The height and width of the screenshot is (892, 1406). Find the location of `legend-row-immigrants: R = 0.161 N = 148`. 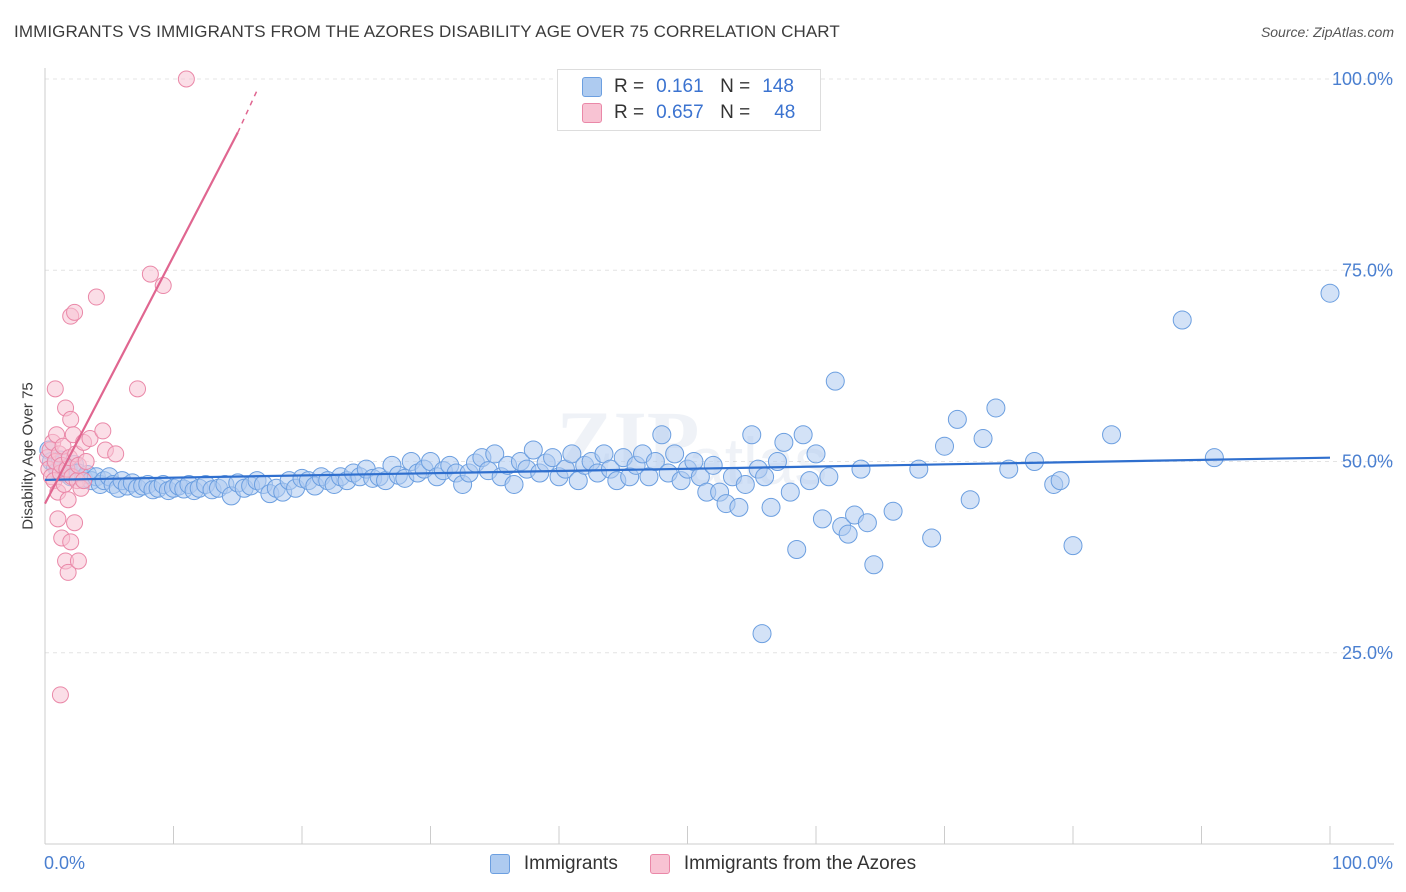

legend-row-immigrants: R = 0.161 N = 148 is located at coordinates (688, 87).